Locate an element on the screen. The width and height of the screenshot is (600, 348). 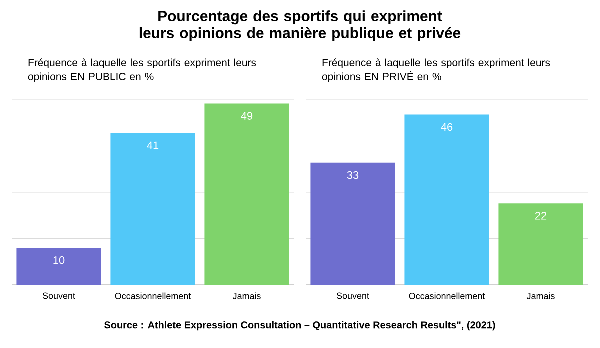
chart-title: Fréquence à laquelle les sportifs expriment leurs opinions EN PUBLIC en % is located at coordinates (142, 70).